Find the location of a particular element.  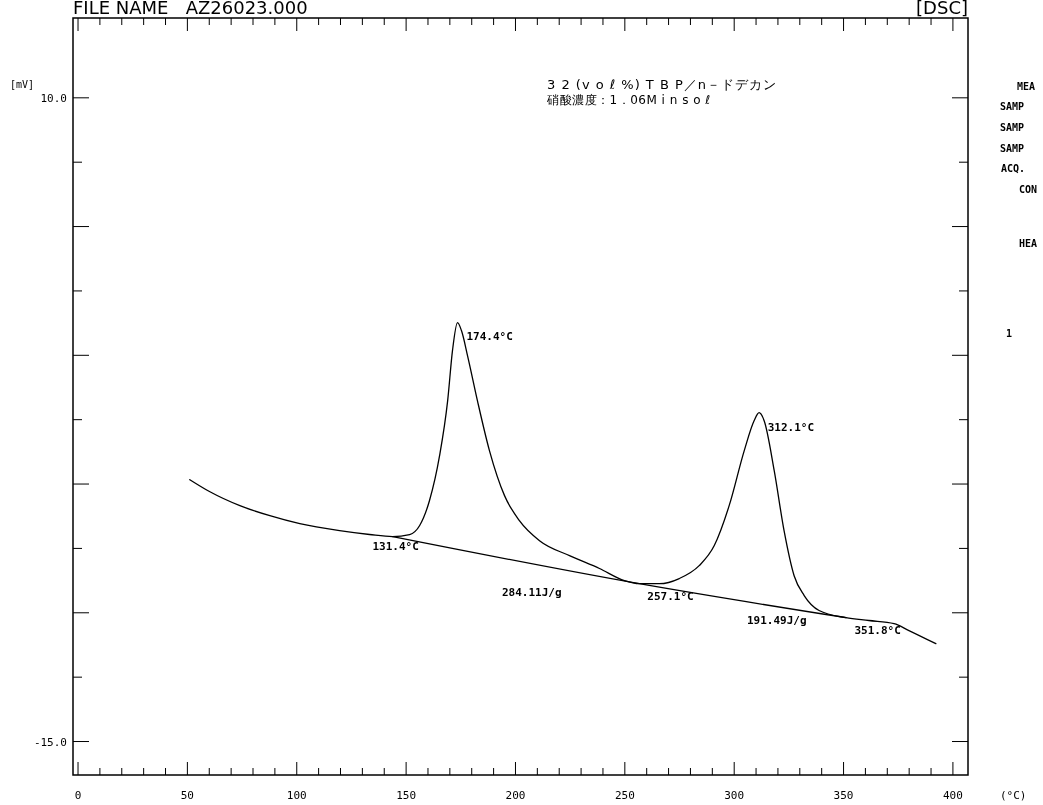

text: HEA is located at coordinates (1028, 243).